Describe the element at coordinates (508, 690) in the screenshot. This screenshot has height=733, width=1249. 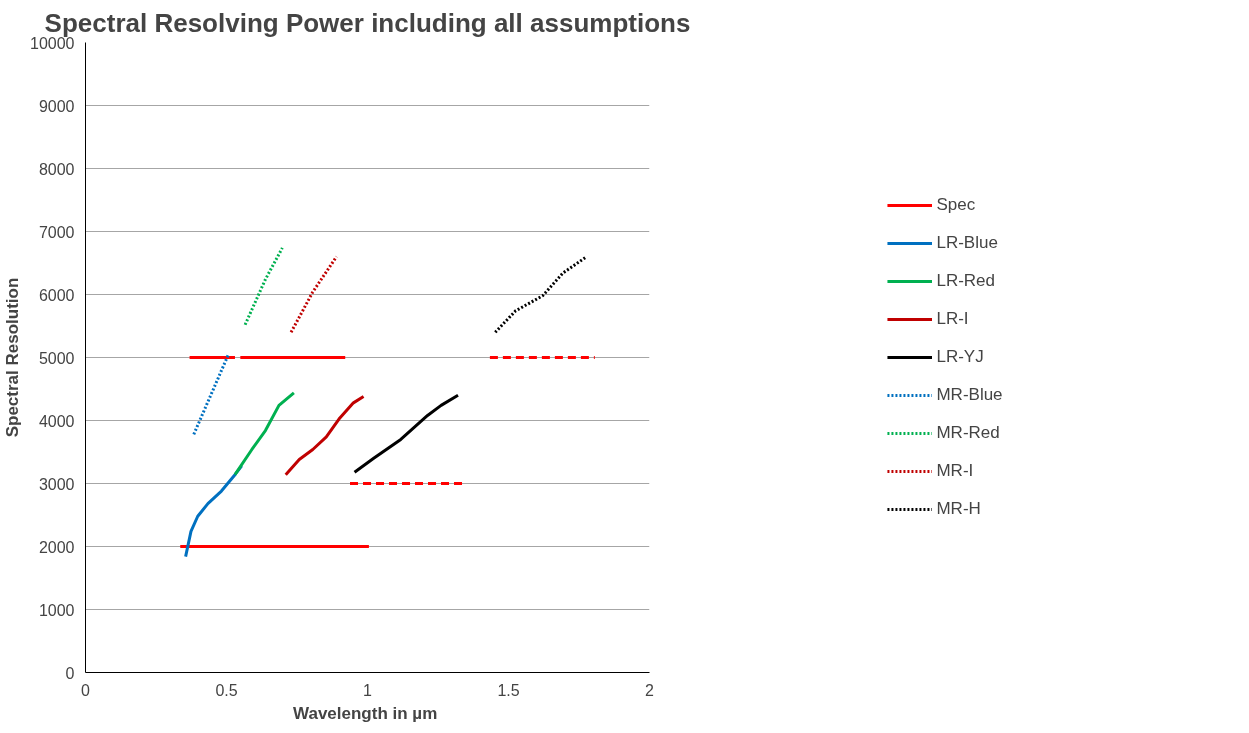
I see `x-tick-label: 1.5` at that location.